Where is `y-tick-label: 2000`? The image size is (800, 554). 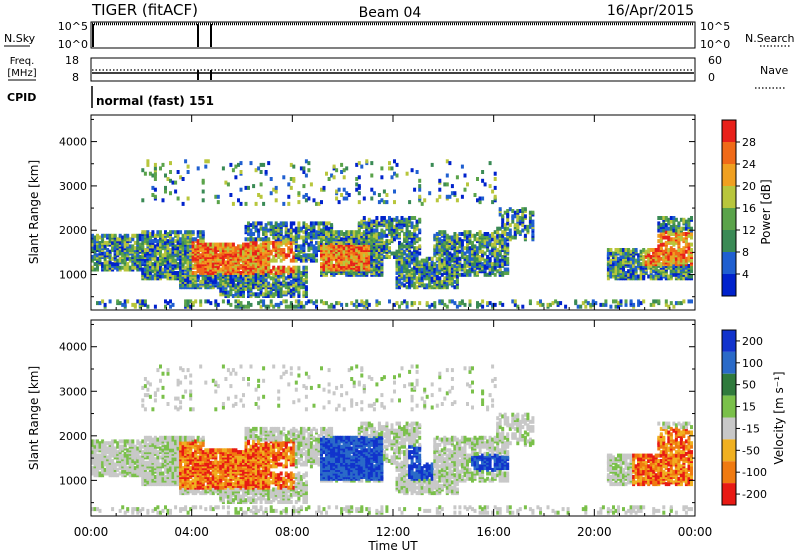
y-tick-label: 2000 is located at coordinates (73, 230).